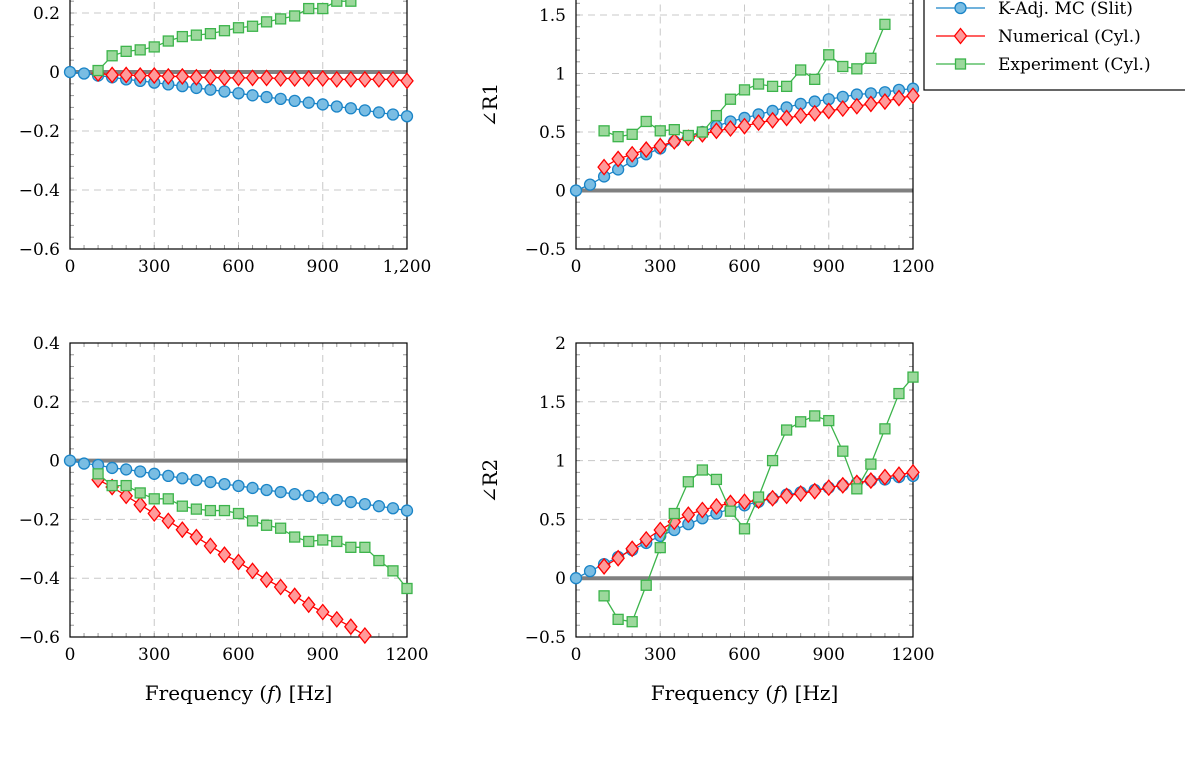 This screenshot has width=1185, height=757. What do you see at coordinates (1074, 65) in the screenshot?
I see `legend-label: Experiment (Cyl.)` at bounding box center [1074, 65].